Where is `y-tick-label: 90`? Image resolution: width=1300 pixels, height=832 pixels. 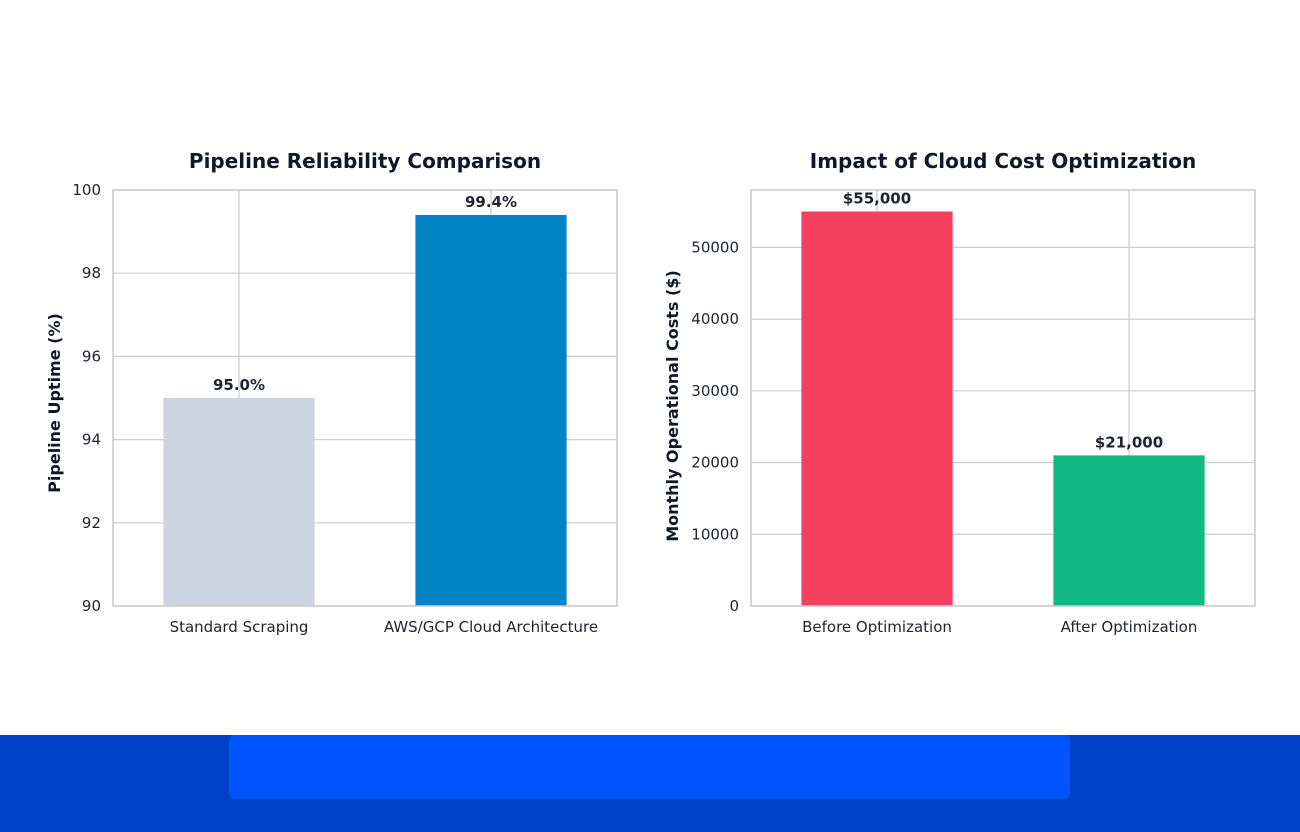
y-tick-label: 90 is located at coordinates (91, 606).